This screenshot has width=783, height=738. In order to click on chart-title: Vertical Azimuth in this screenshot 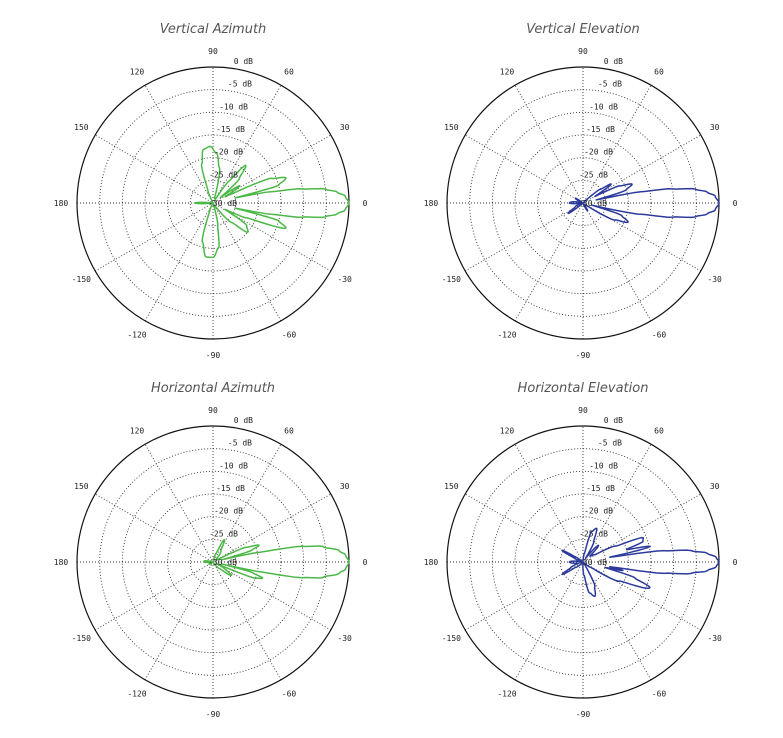, I will do `click(213, 29)`.